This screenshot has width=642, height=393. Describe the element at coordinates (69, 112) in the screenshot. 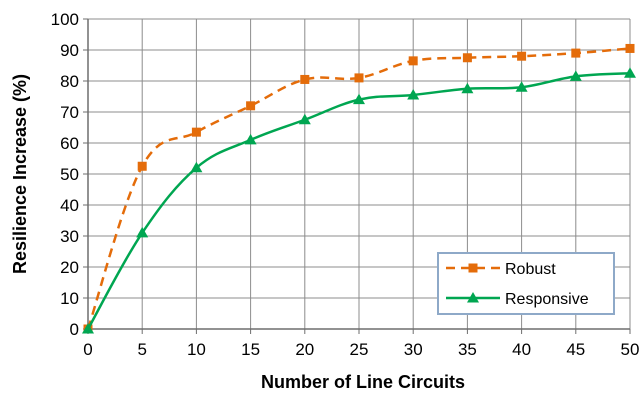

I see `y-tick-label: 70` at that location.